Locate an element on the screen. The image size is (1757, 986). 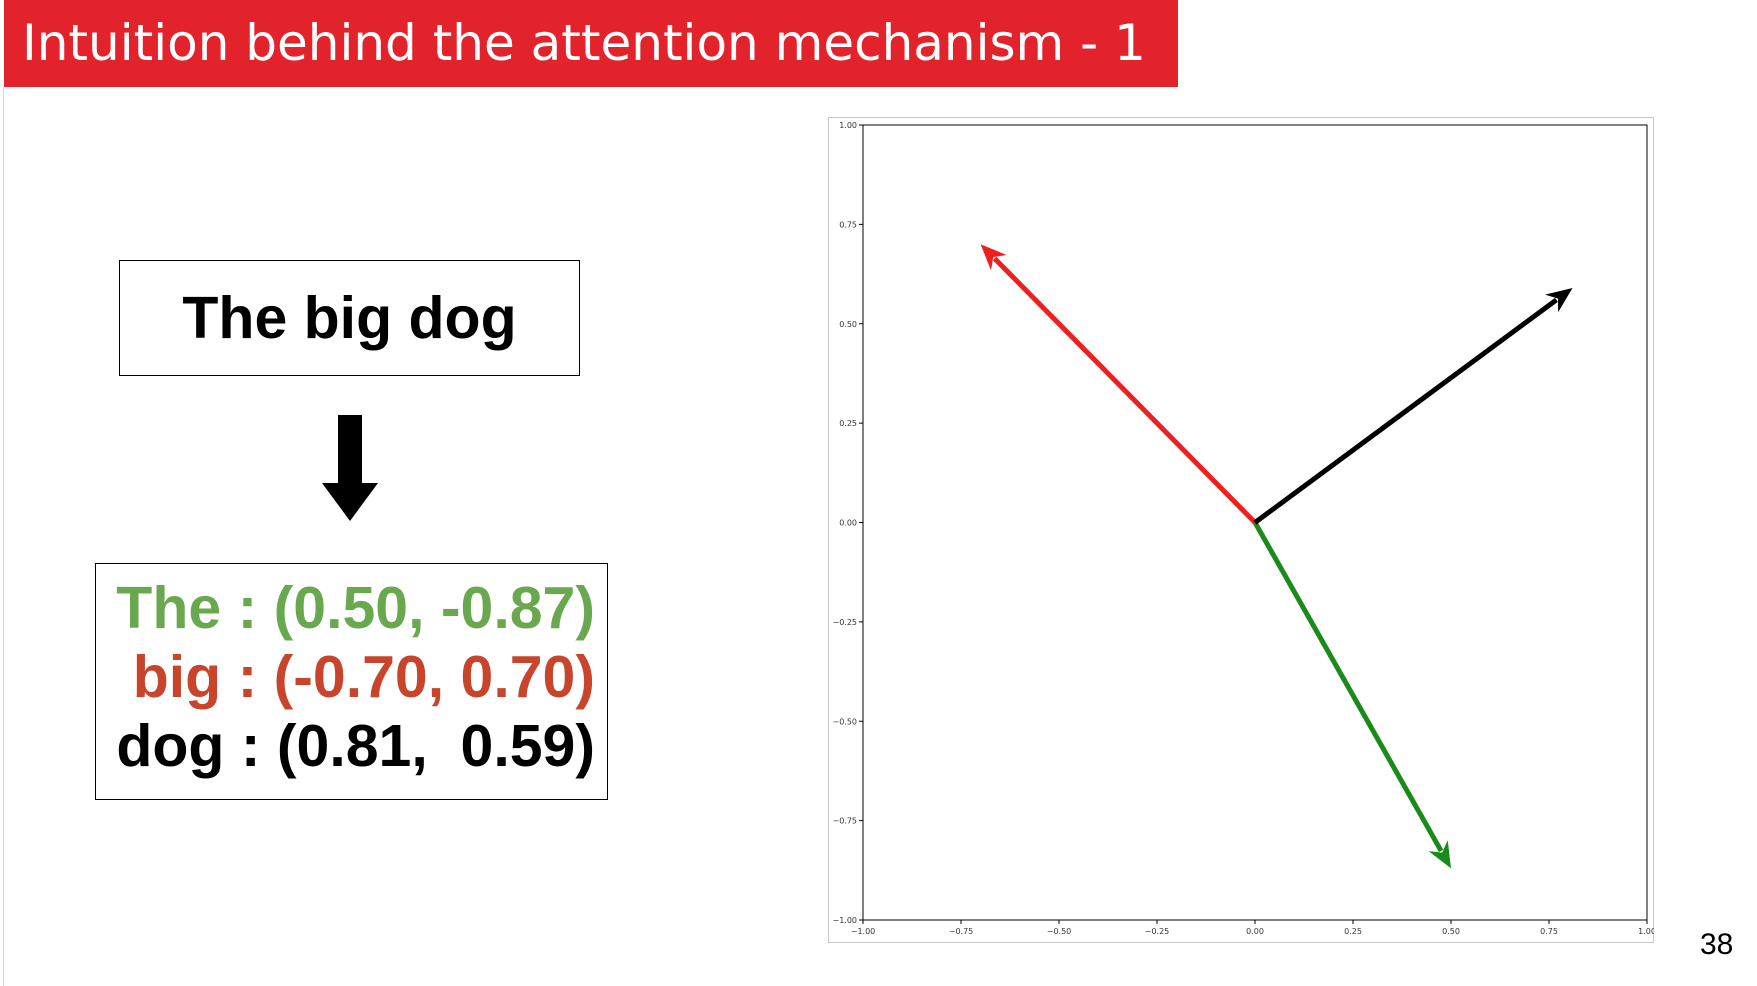
x-tick-label: 0.25 is located at coordinates (1353, 931).